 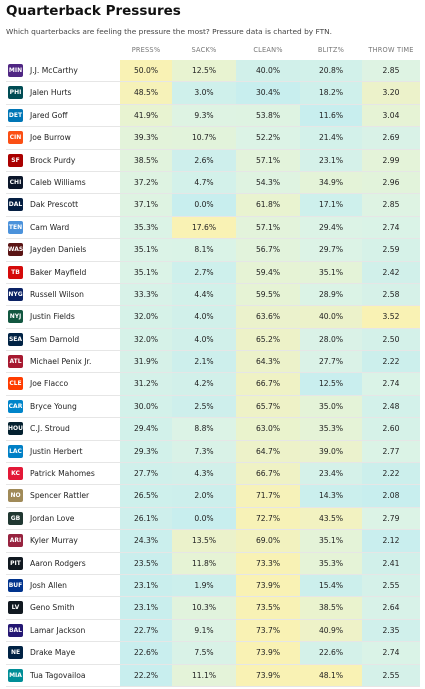 What do you see at coordinates (204, 115) in the screenshot?
I see `cell-sack: 9.3%` at bounding box center [204, 115].